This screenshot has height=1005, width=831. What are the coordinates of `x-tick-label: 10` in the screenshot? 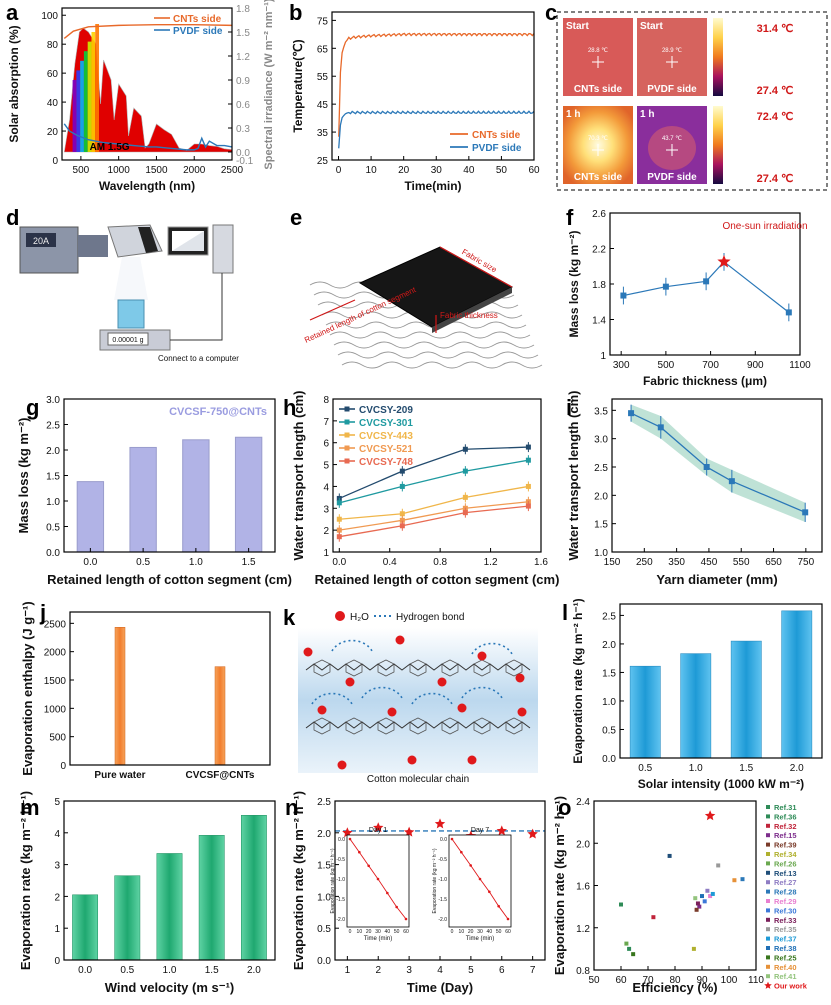 It's located at (372, 170).